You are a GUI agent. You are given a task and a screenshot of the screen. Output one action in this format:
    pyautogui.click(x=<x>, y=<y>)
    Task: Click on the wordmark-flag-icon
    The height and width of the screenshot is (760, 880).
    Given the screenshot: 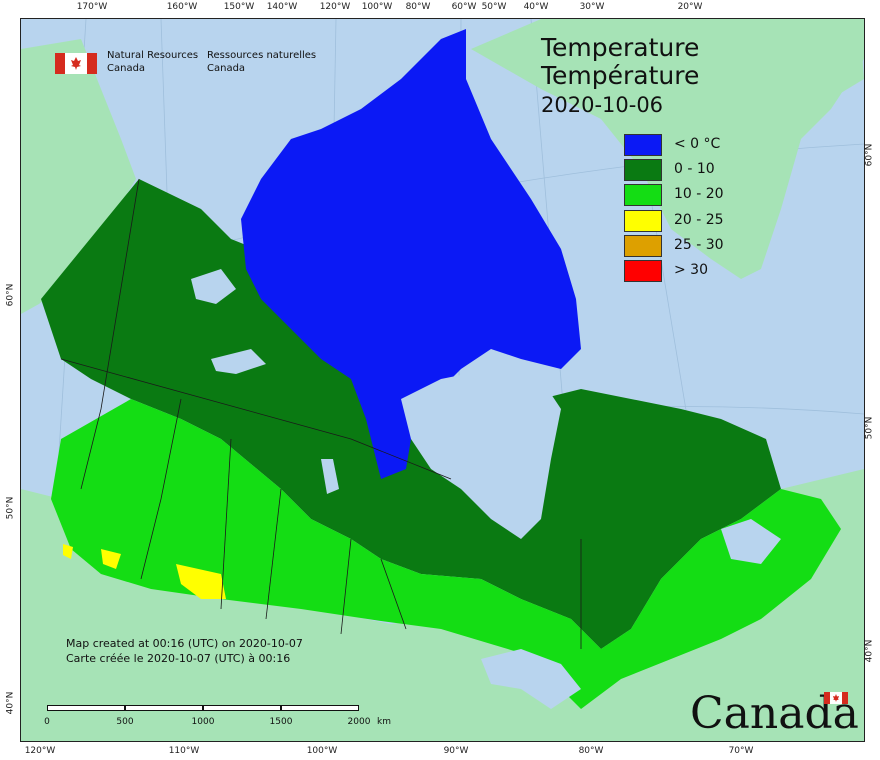 What is the action you would take?
    pyautogui.click(x=836, y=698)
    